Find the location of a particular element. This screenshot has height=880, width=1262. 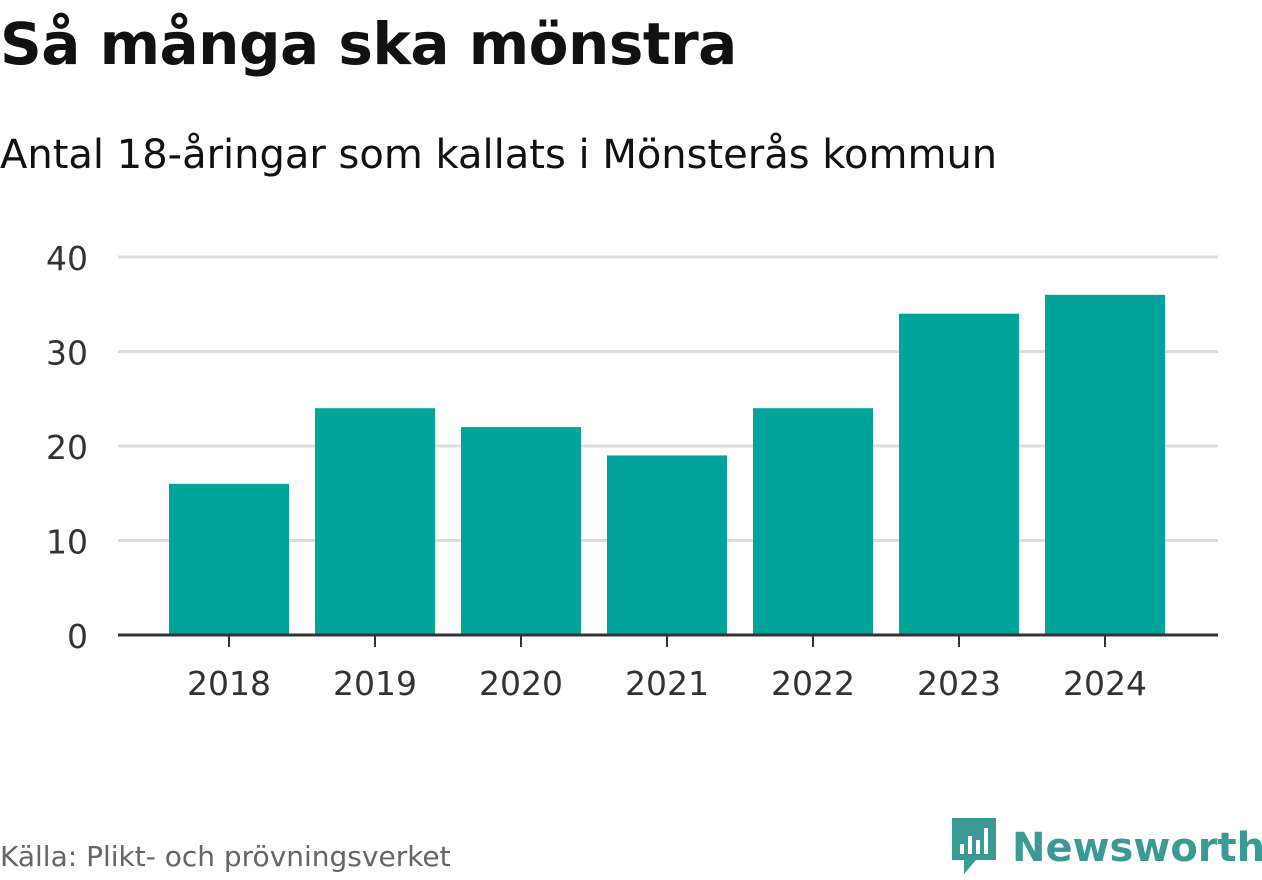

x-tick-label: 2019 is located at coordinates (375, 683).